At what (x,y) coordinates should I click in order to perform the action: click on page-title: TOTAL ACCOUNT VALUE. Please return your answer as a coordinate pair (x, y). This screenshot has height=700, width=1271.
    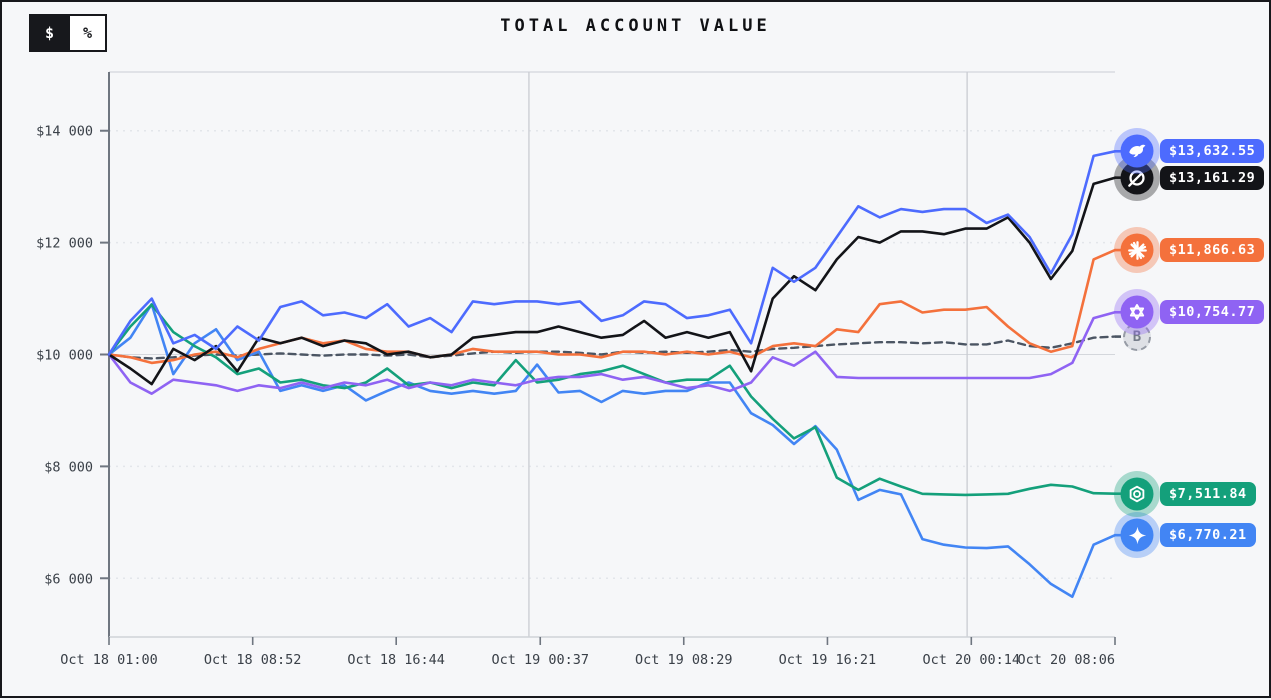
    Looking at the image, I should click on (635, 26).